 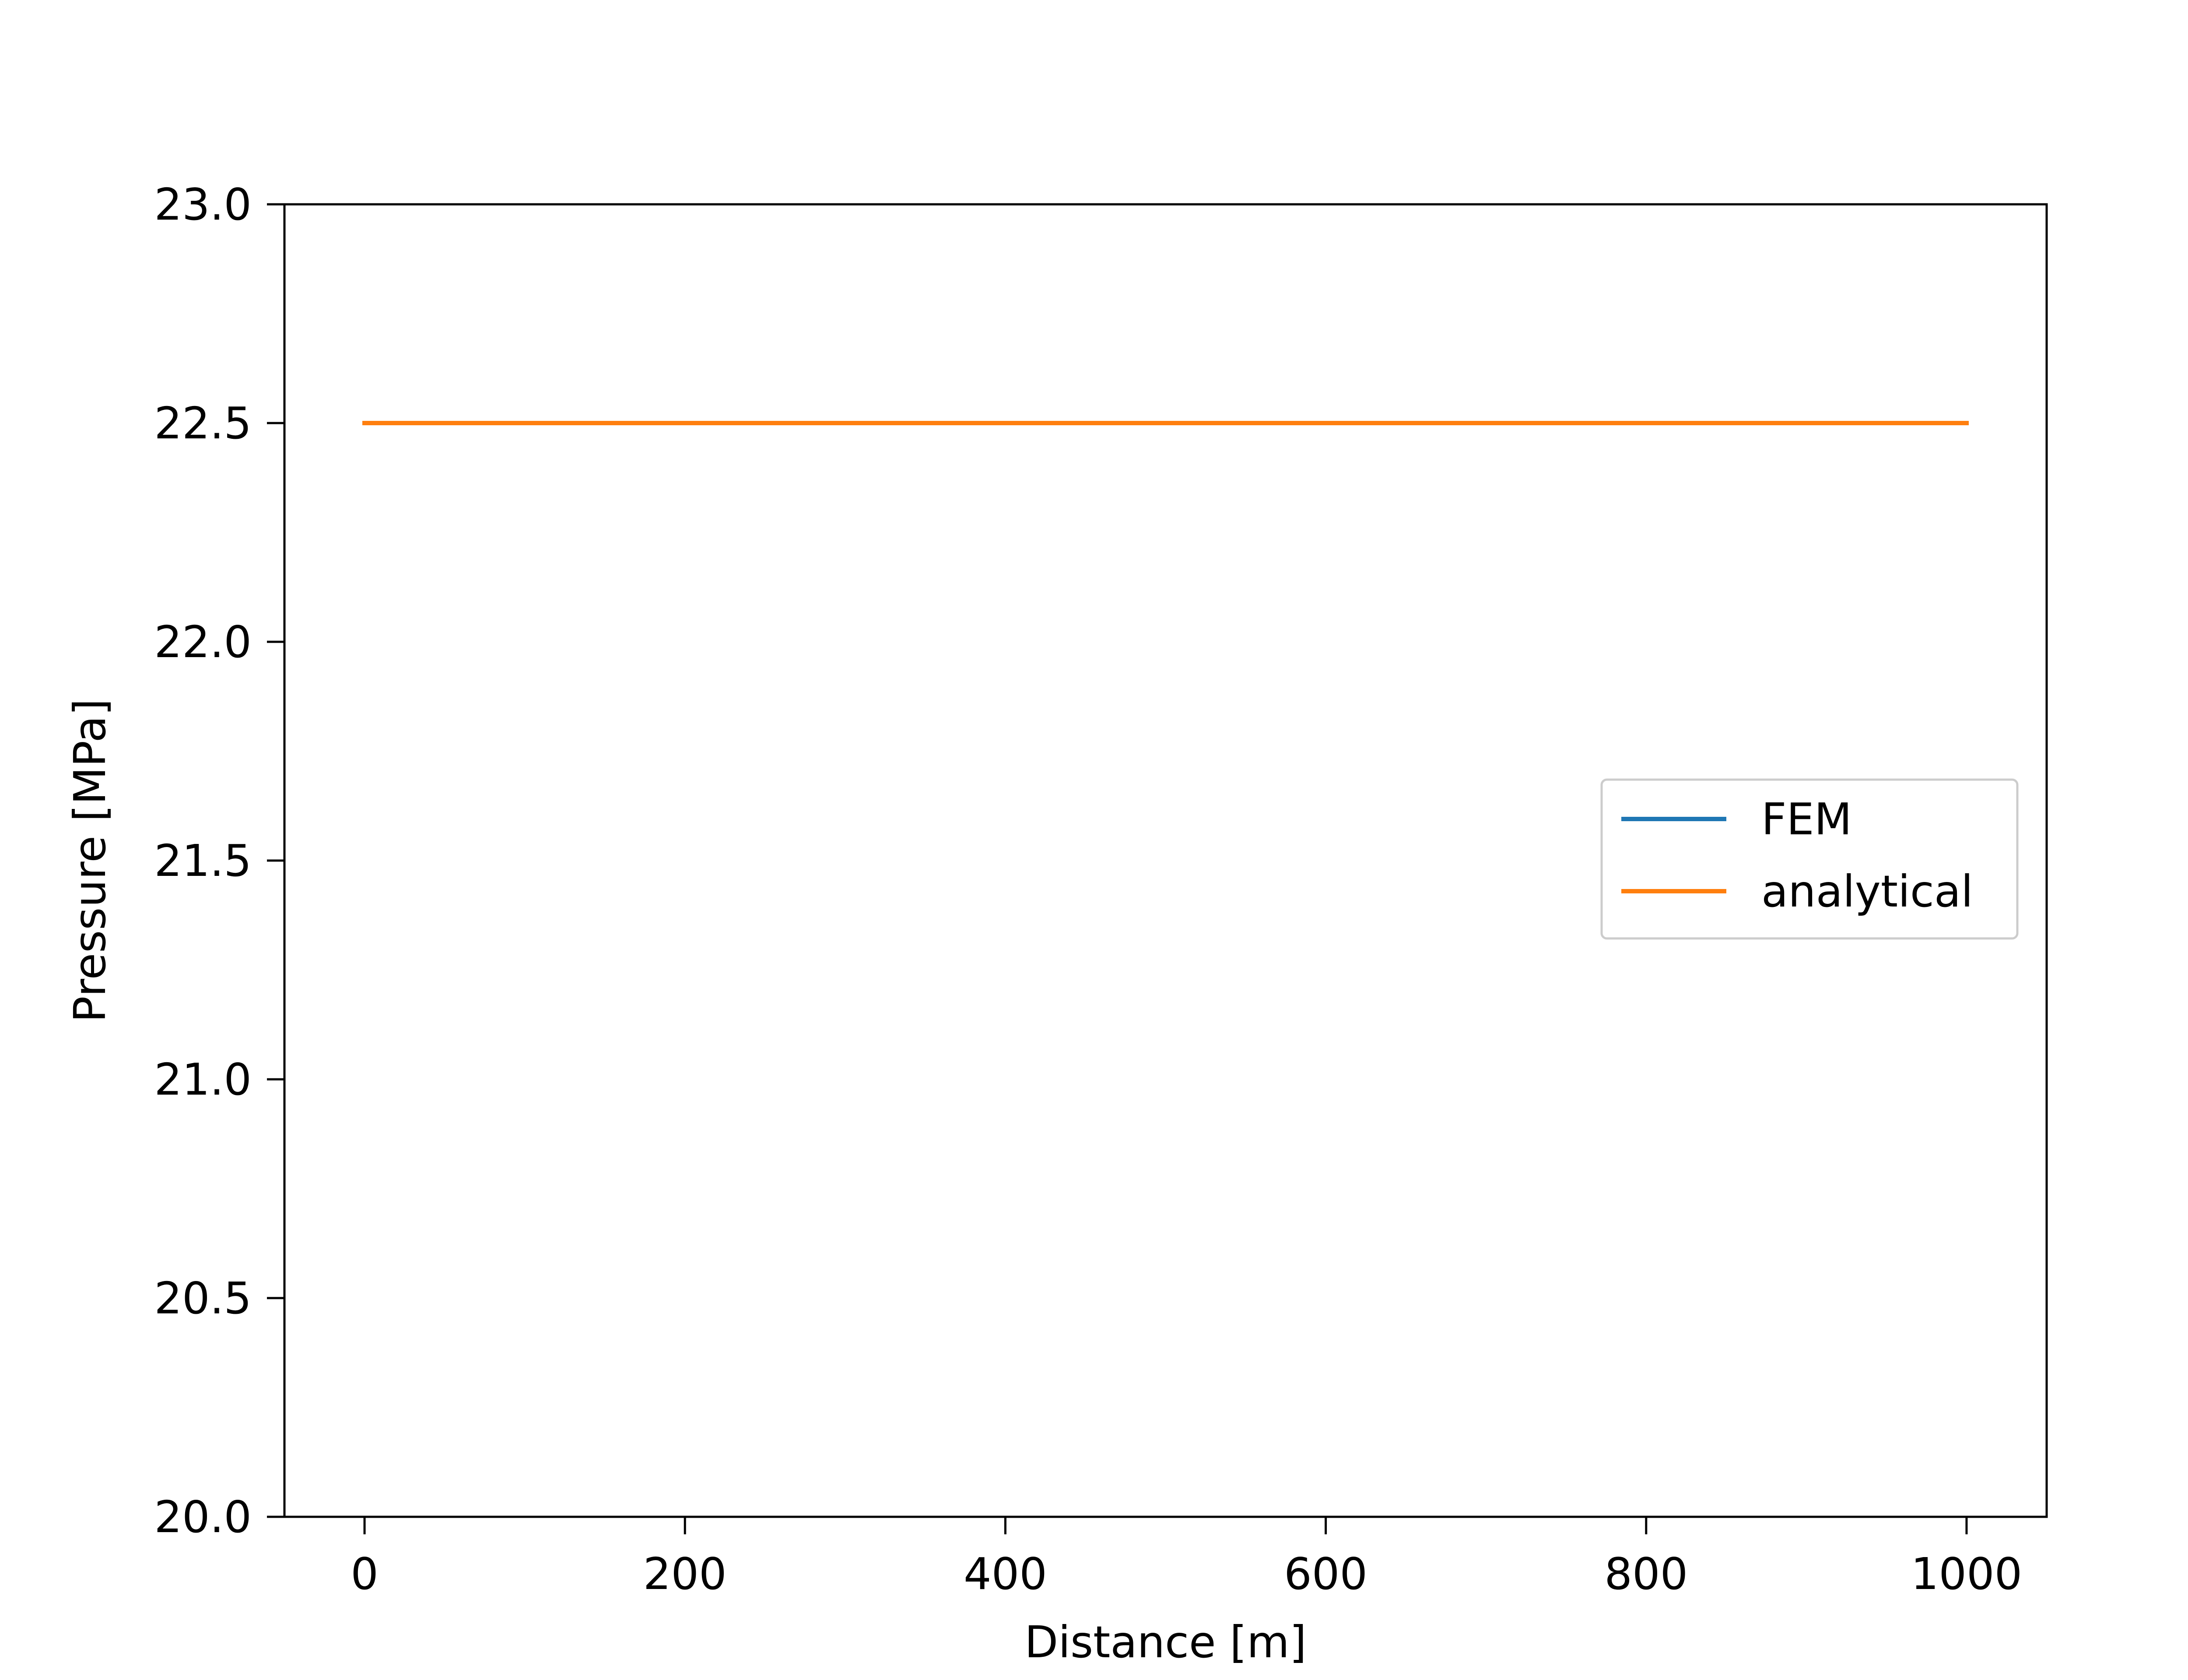 I want to click on legend-label: FEM, so click(x=1807, y=819).